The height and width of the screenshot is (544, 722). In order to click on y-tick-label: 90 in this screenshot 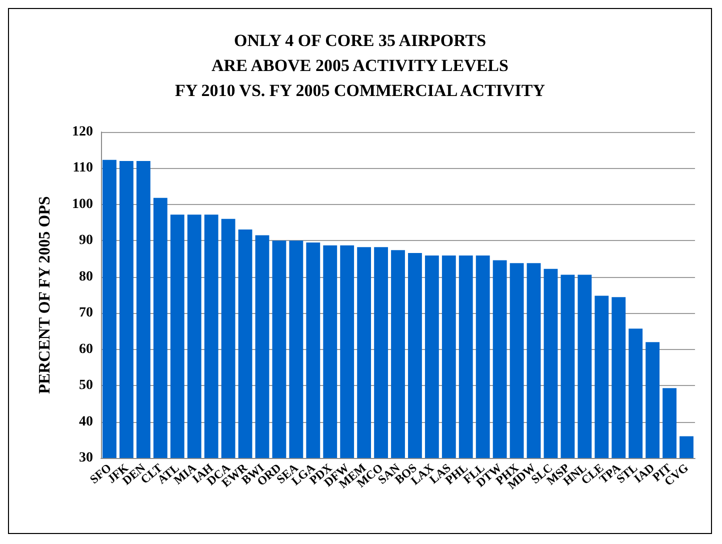, I will do `click(86, 240)`.